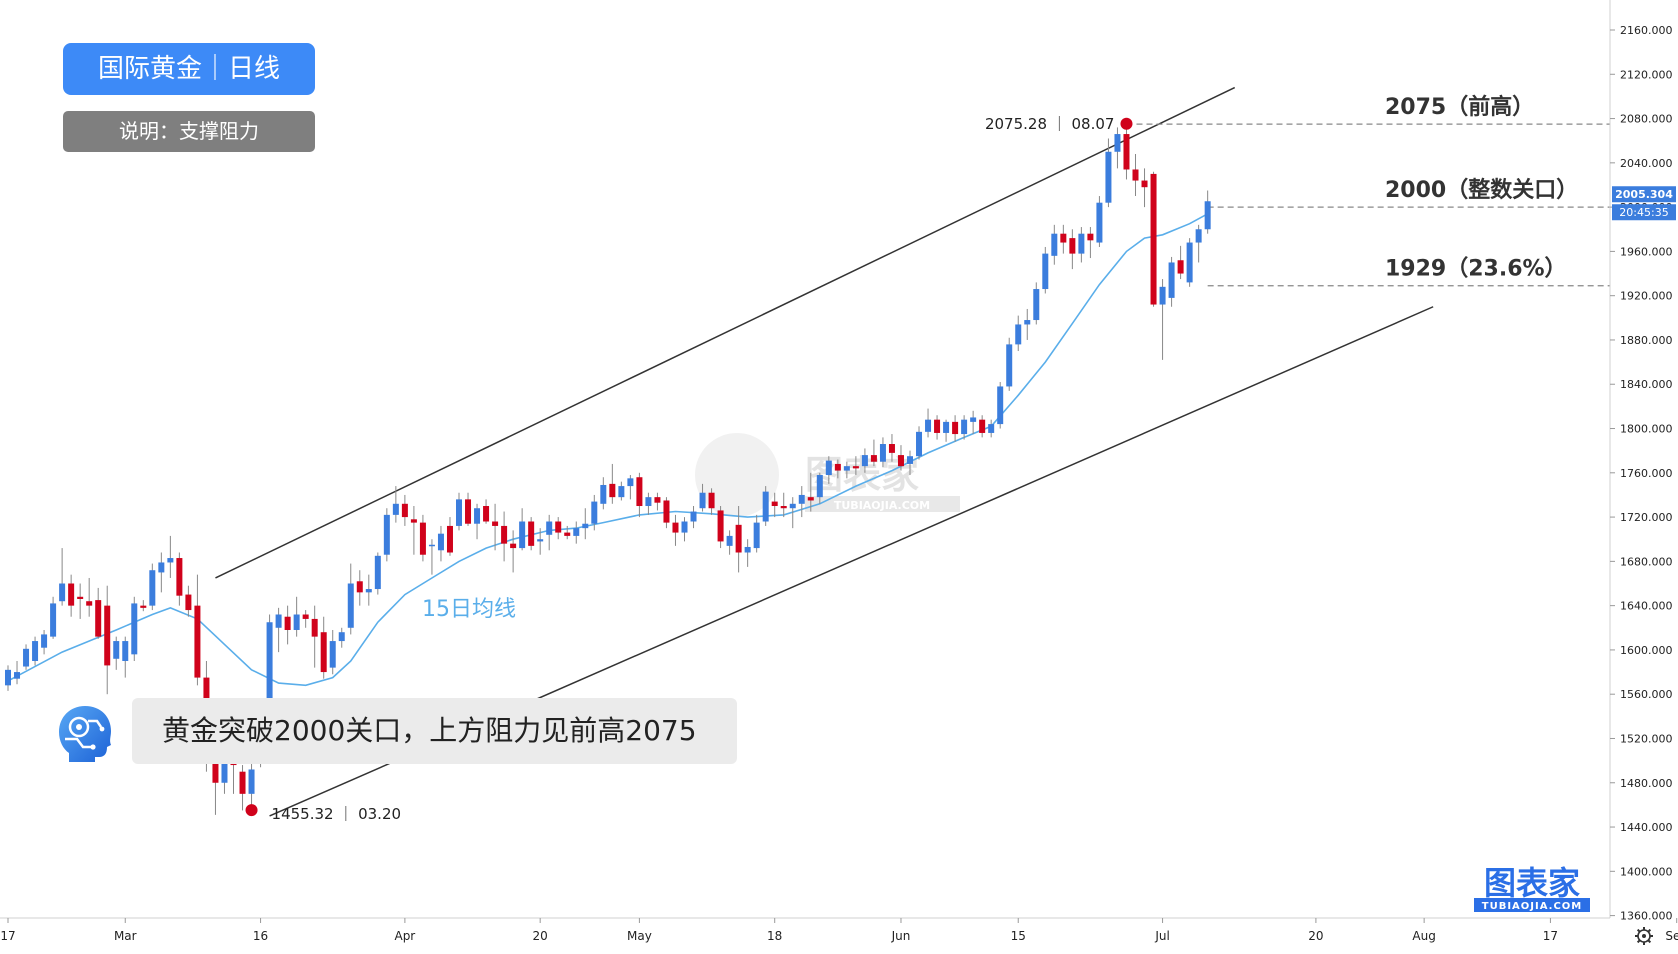 The height and width of the screenshot is (954, 1678). Describe the element at coordinates (251, 810) in the screenshot. I see `pivot-dot` at that location.